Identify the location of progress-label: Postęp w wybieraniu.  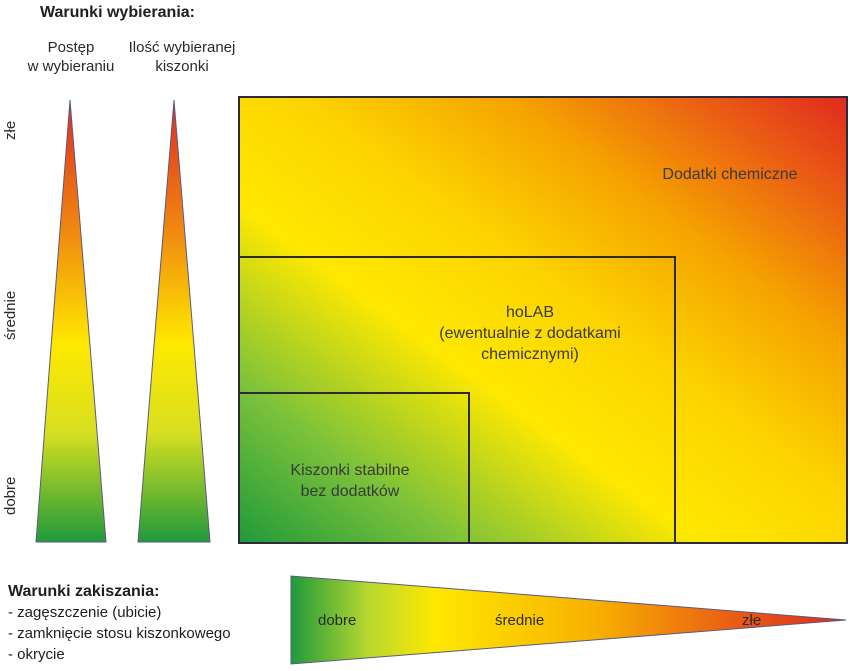
(71, 57).